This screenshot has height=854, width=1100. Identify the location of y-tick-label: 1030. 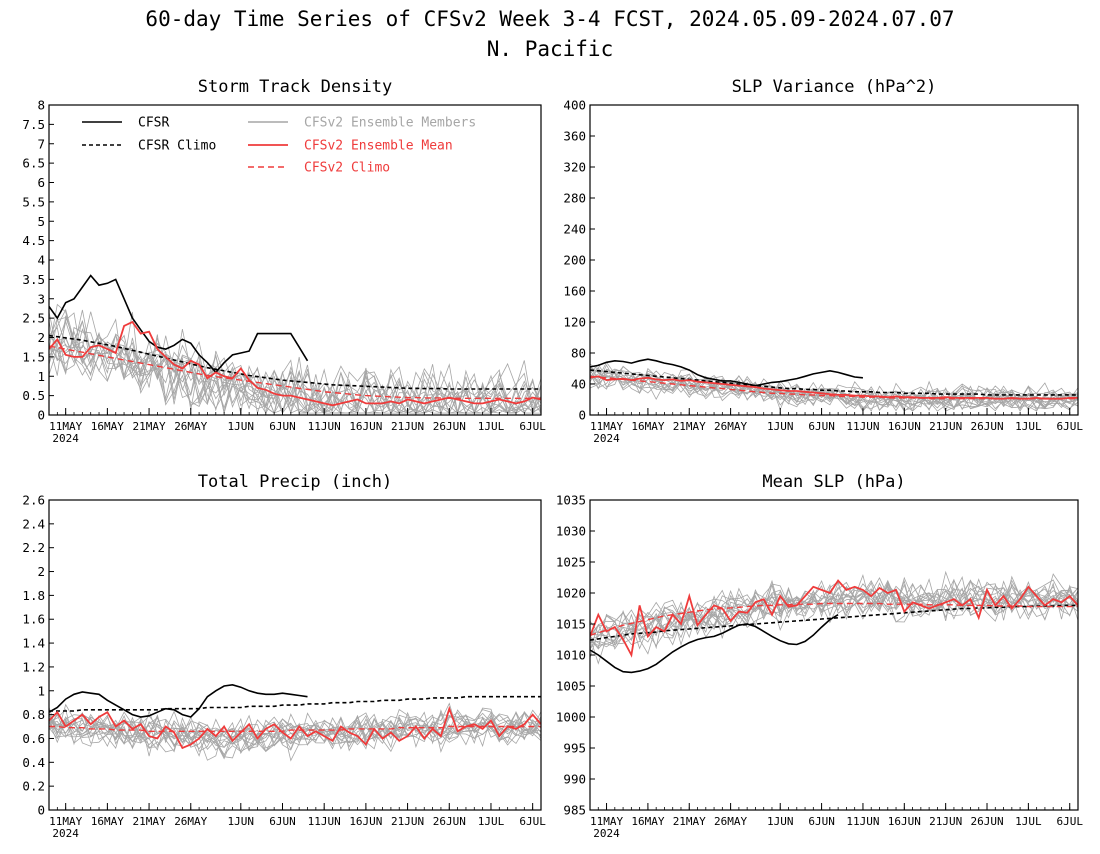
(571, 531).